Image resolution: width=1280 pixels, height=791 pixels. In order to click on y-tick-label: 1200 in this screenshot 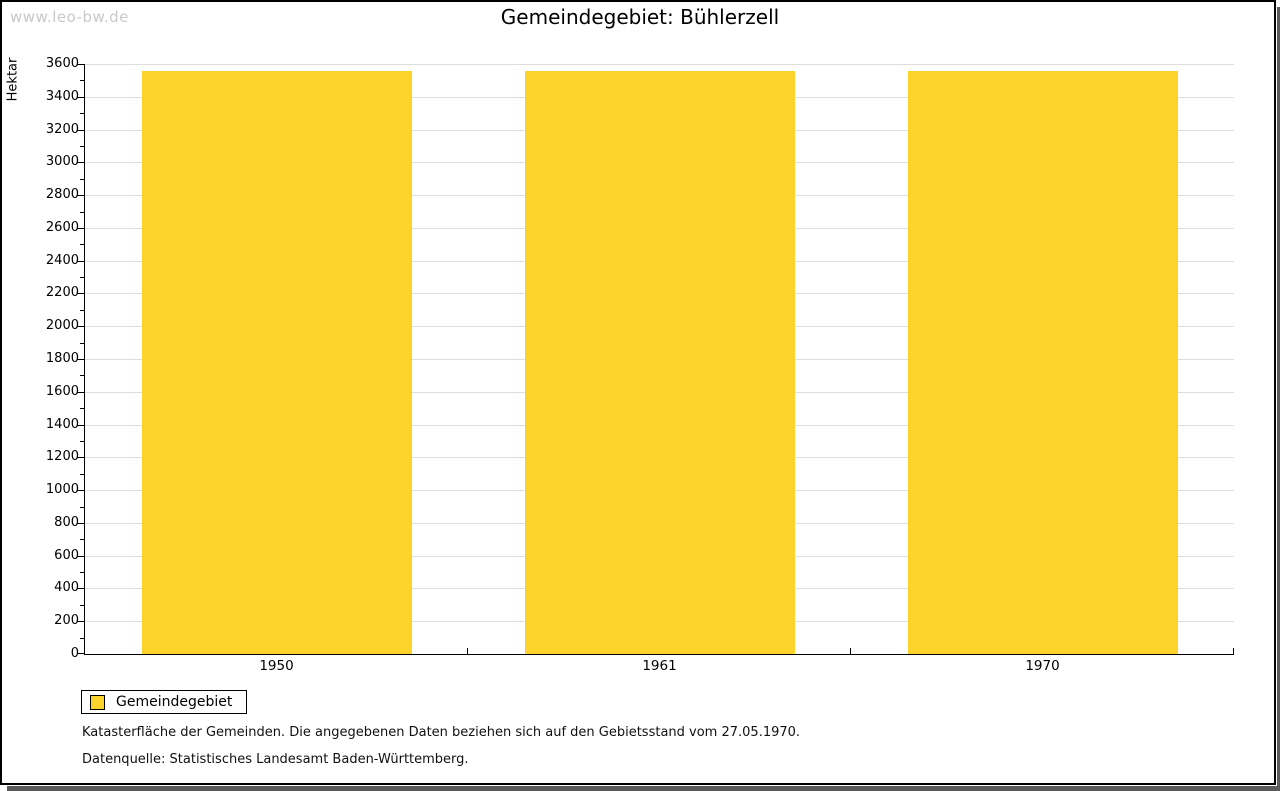, I will do `click(62, 456)`.